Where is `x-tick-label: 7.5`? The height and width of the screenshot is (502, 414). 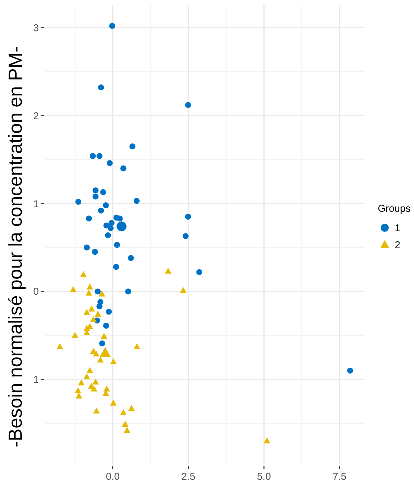
x-tick-label: 7.5 is located at coordinates (340, 477).